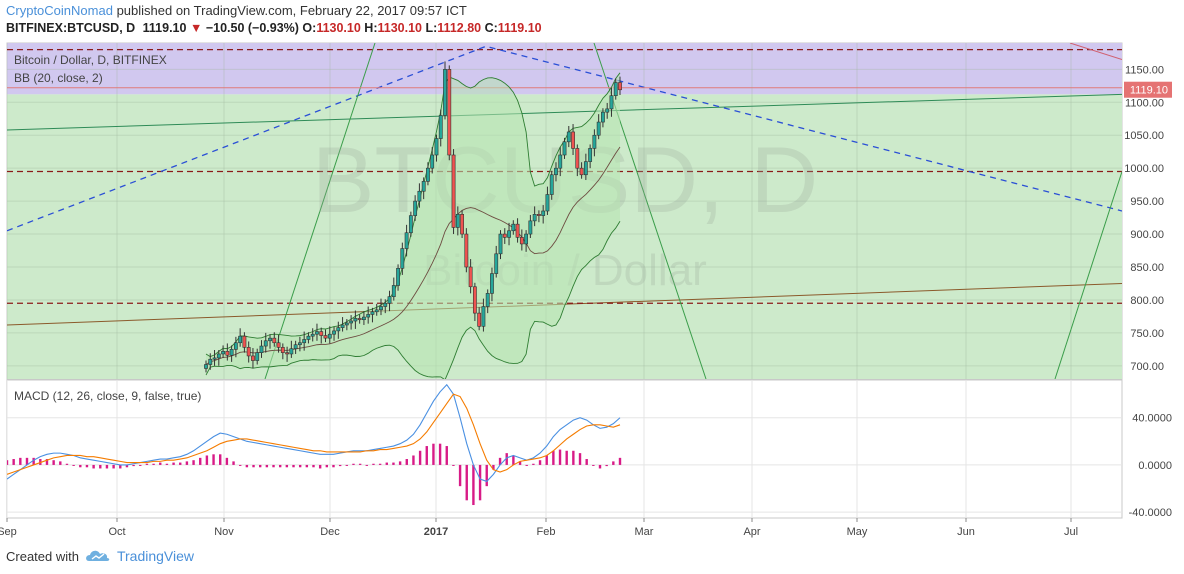 This screenshot has height=574, width=1184. Describe the element at coordinates (1150, 466) in the screenshot. I see `macd-axis: 40.0000 0.0000 -40.0000` at that location.